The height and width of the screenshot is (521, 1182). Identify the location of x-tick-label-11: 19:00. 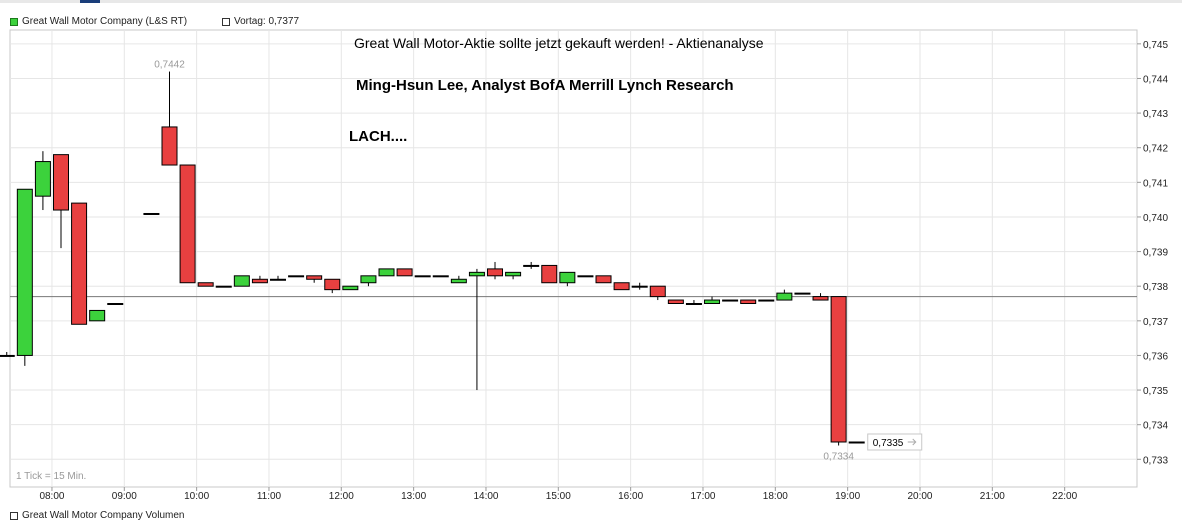
(847, 496).